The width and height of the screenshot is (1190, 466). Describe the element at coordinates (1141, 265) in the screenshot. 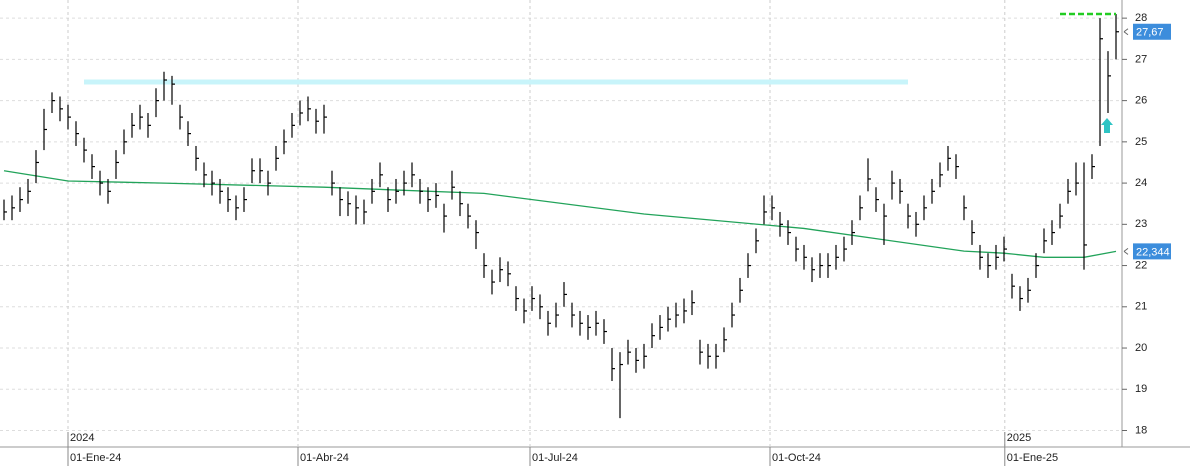

I see `y-tick-label: 22` at that location.